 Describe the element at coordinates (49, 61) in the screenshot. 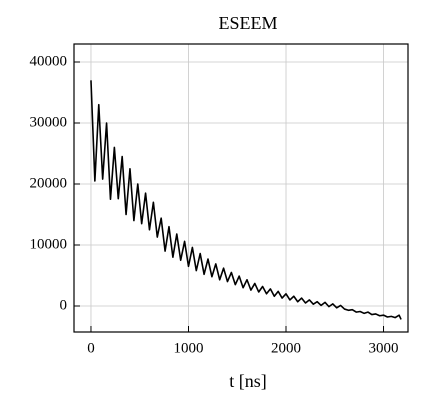

I see `y-tick-label: 40000` at that location.